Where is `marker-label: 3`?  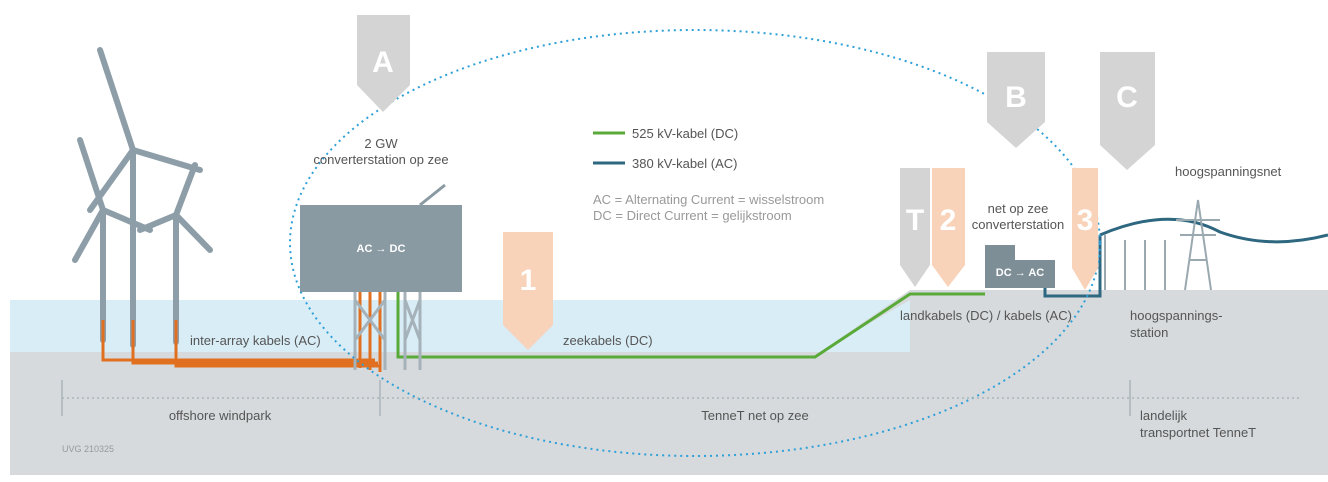
marker-label: 3 is located at coordinates (1085, 220).